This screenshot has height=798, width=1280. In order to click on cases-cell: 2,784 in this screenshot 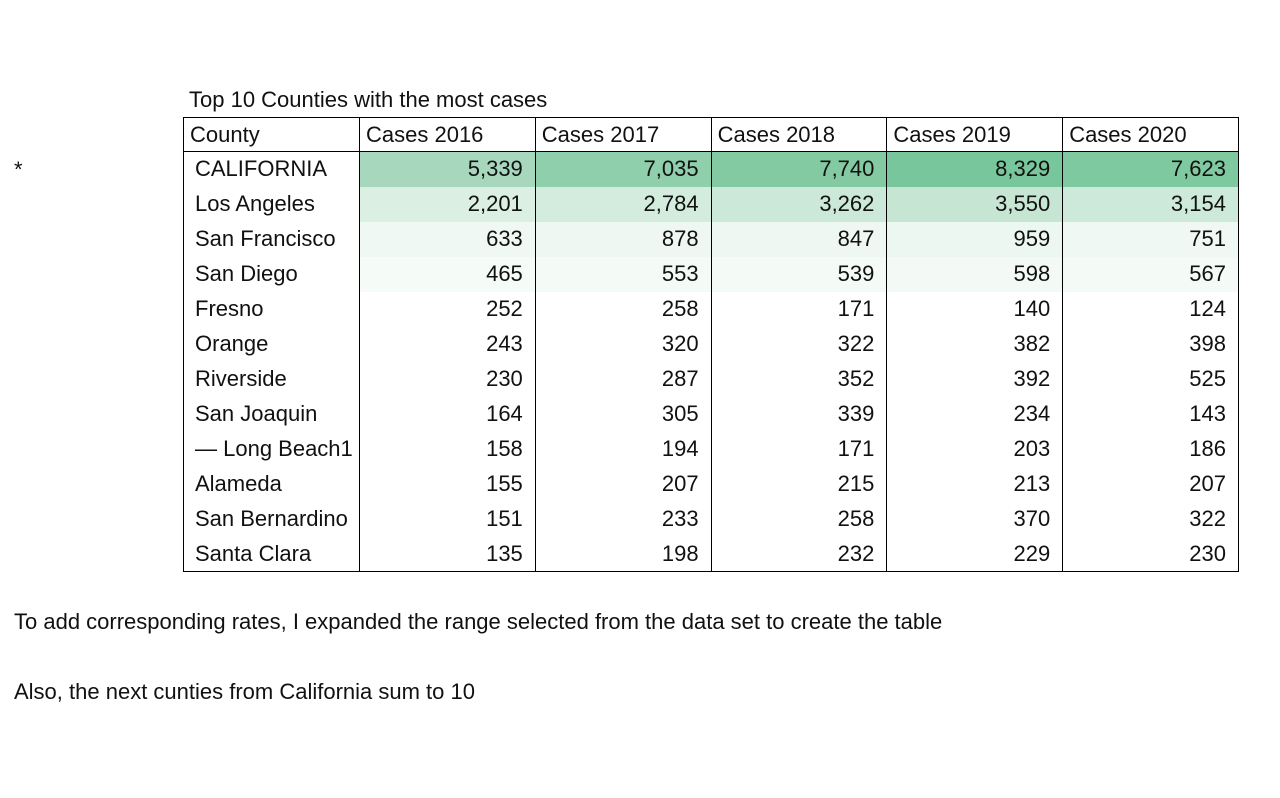, I will do `click(623, 204)`.